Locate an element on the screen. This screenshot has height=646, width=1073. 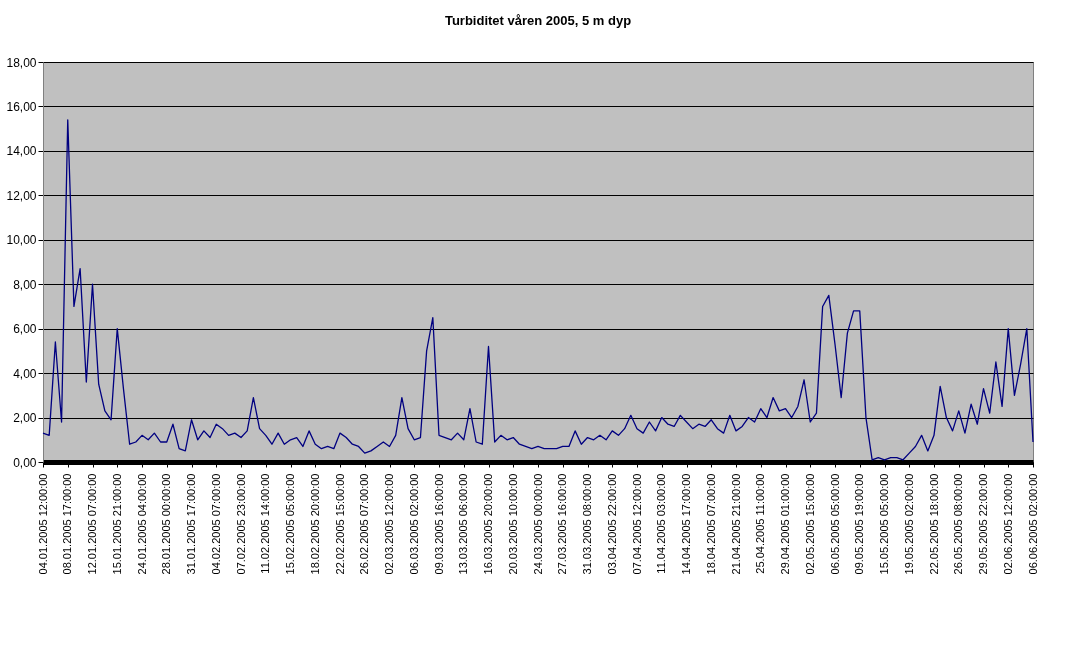
x-tick-label: 08.01.2005 17:00:00 is located at coordinates (67, 524).